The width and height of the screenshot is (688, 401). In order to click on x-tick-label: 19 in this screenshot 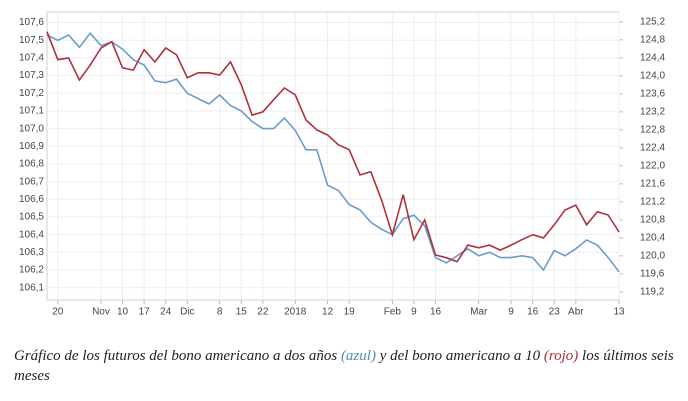, I will do `click(350, 312)`.